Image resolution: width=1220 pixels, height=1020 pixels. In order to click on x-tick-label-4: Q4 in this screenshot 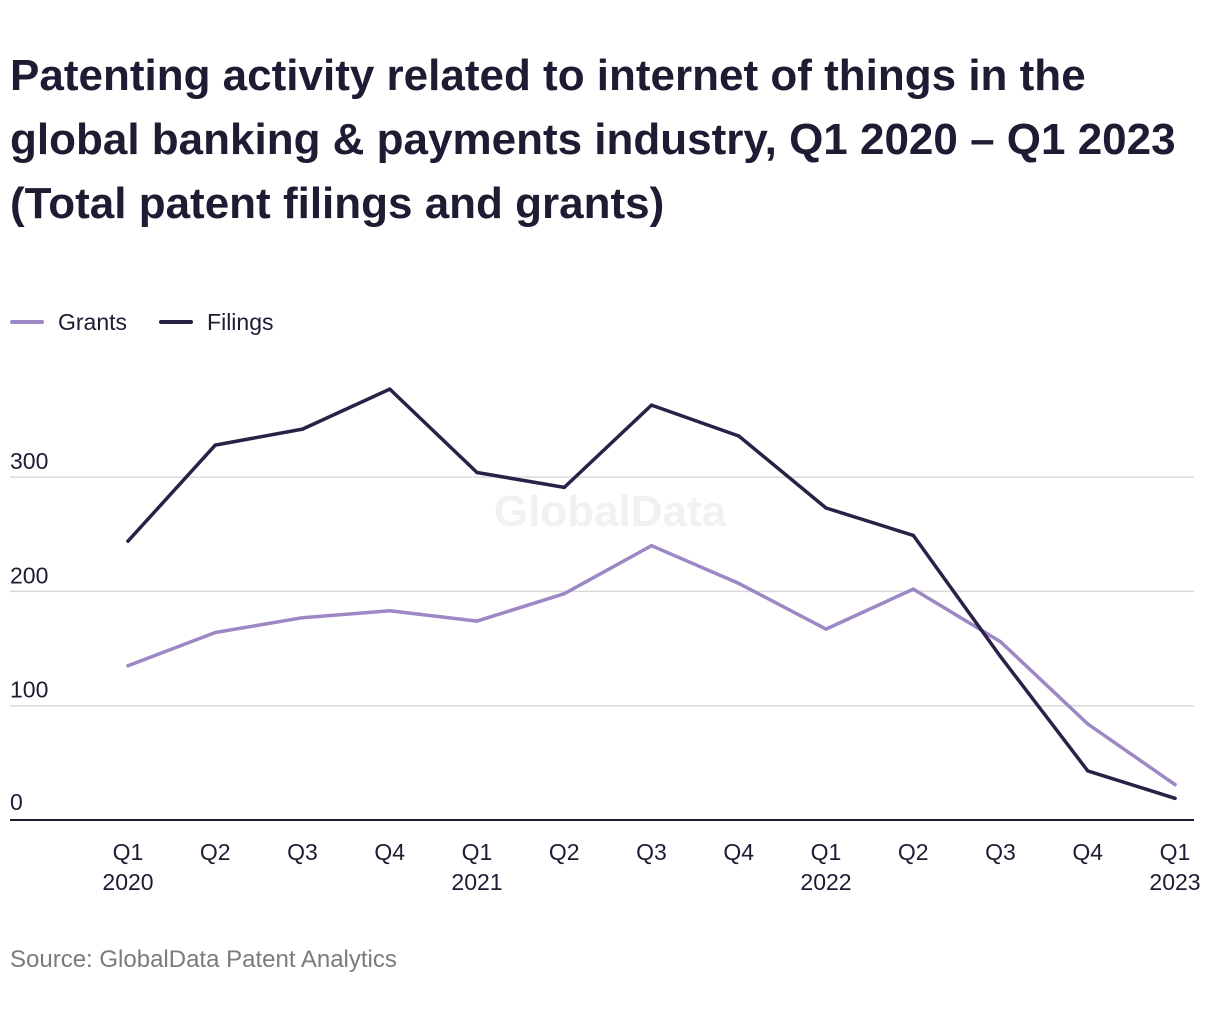, I will do `click(389, 852)`.